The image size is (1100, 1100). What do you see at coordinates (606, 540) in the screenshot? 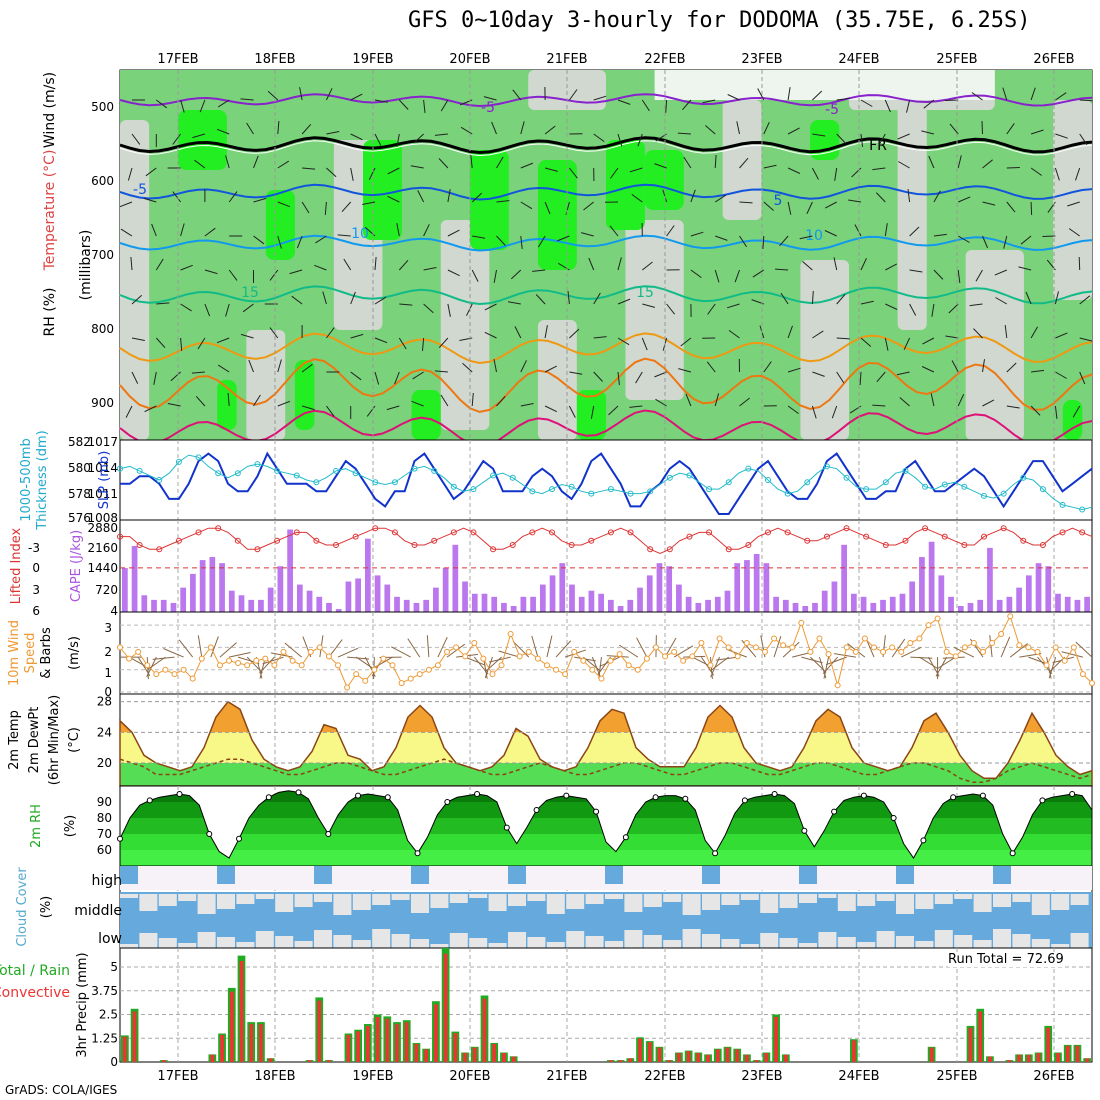
I see `lifted-line` at bounding box center [606, 540].